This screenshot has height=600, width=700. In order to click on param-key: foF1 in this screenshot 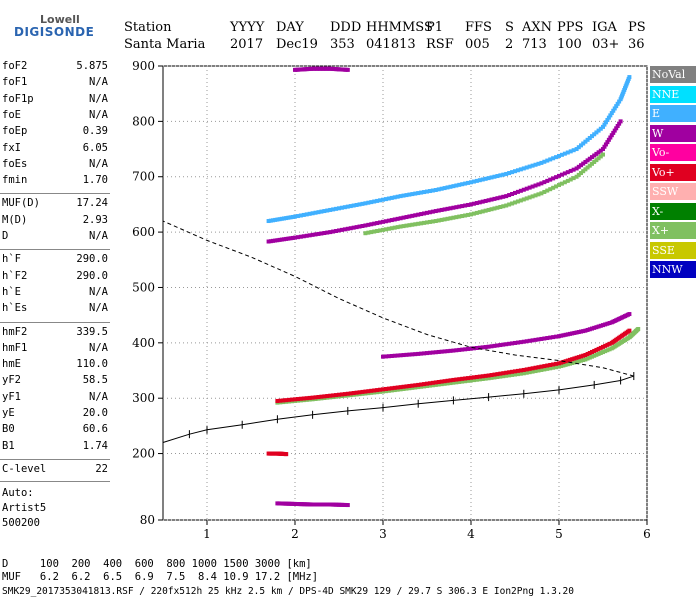, I will do `click(15, 82)`.